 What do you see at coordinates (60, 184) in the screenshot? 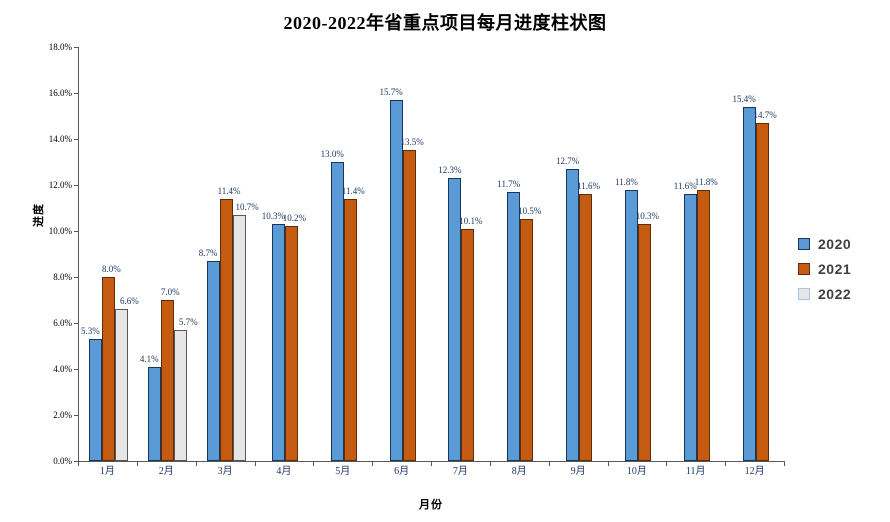
I see `y-axis-tick-label: 12.0%` at bounding box center [60, 184].